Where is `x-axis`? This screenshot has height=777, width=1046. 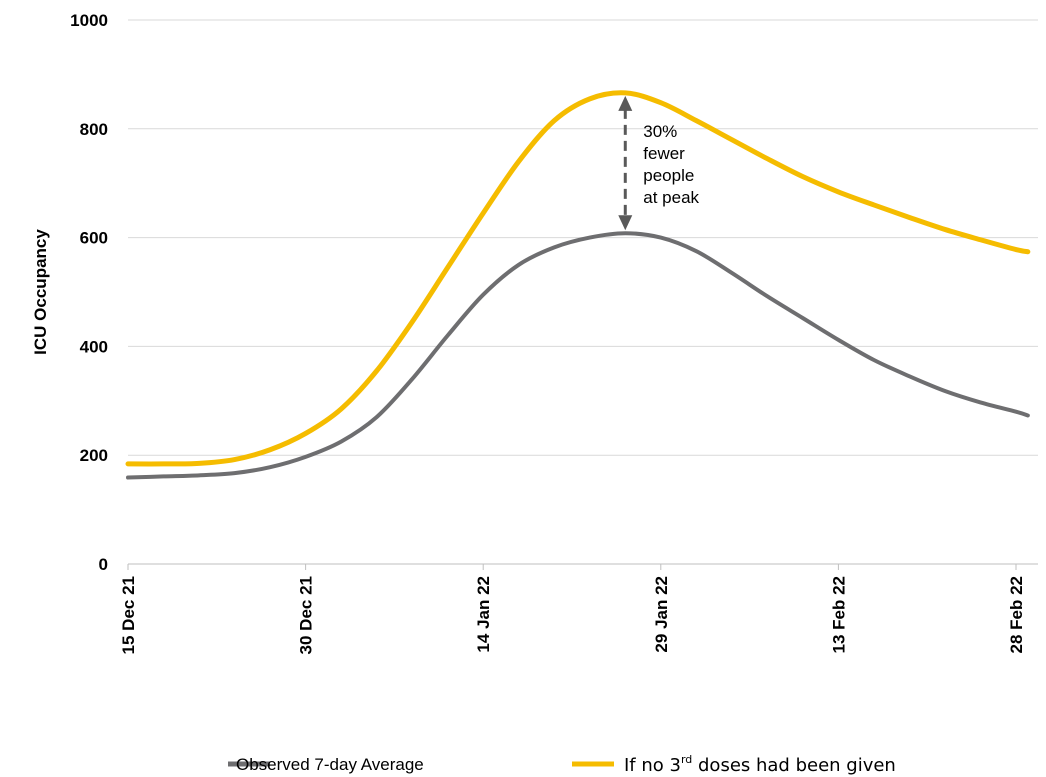 x-axis is located at coordinates (582, 566).